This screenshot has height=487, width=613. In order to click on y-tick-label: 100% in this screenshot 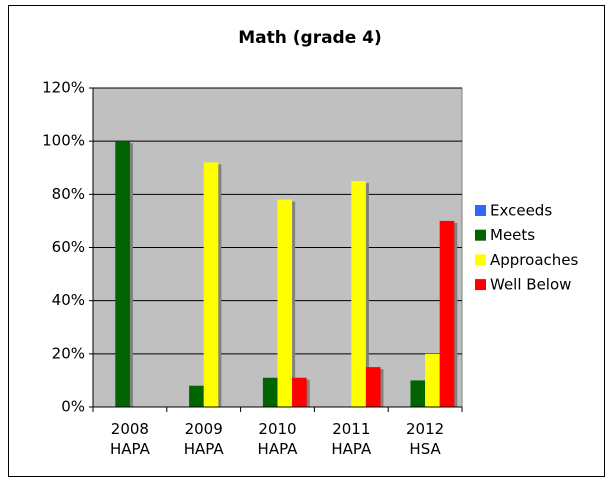, I will do `click(63, 141)`.